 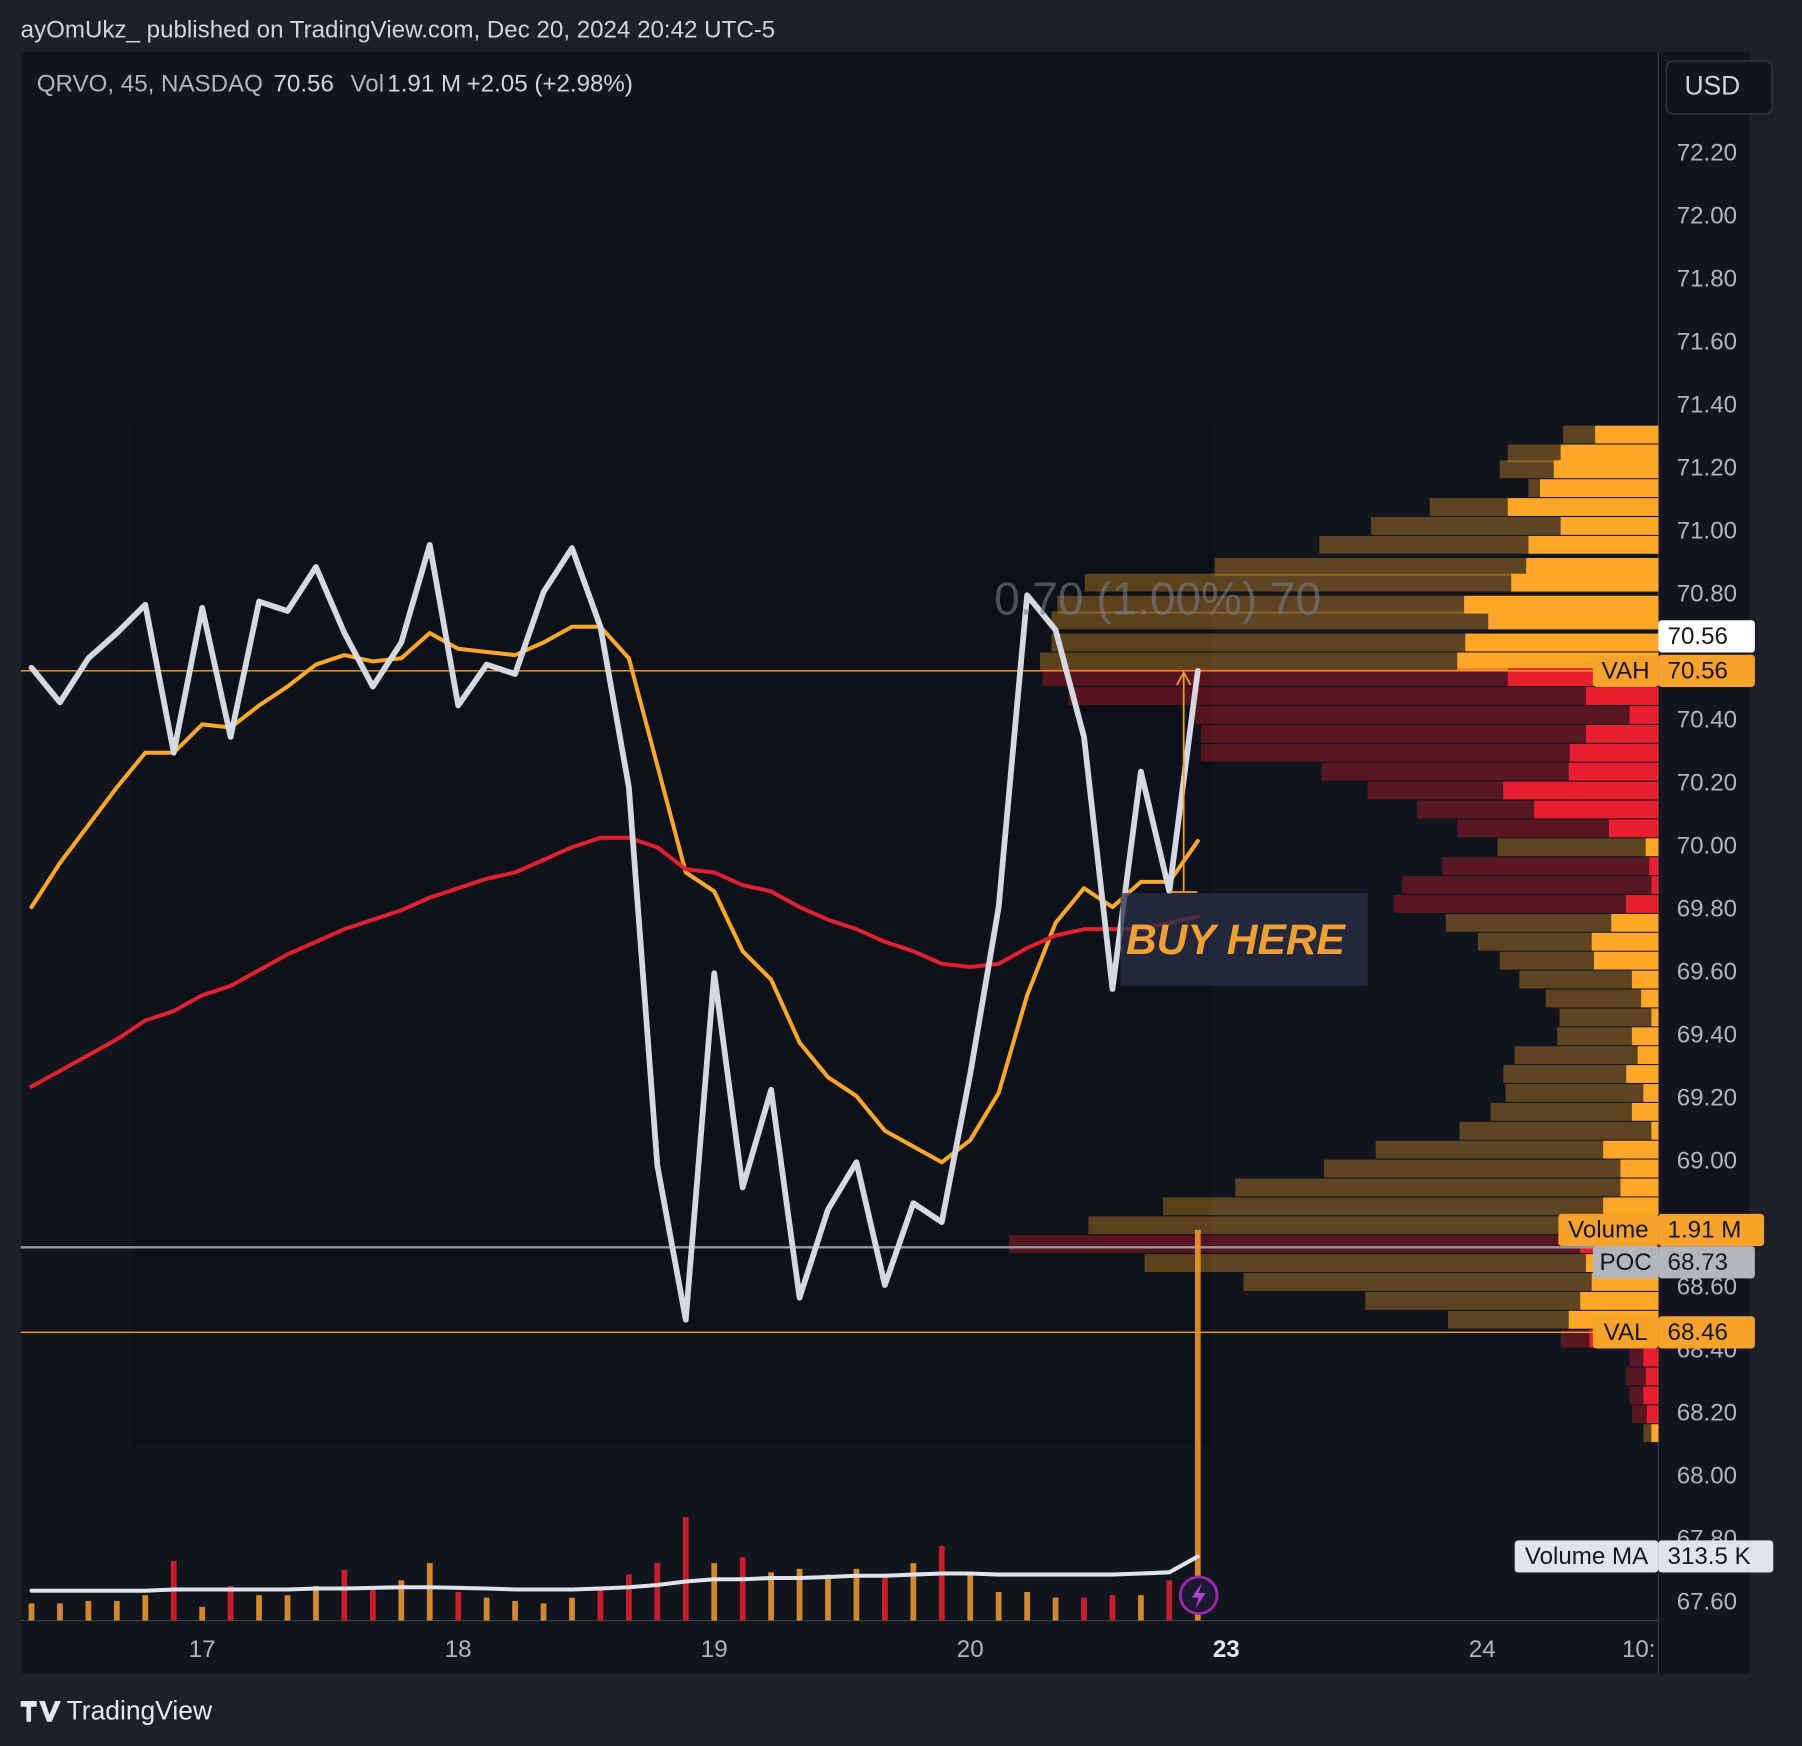 I want to click on x-tick-label: 24, so click(x=1482, y=1649).